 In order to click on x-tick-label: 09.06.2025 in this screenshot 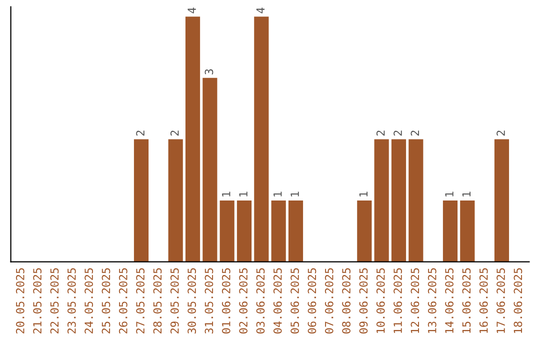, I will do `click(363, 301)`.